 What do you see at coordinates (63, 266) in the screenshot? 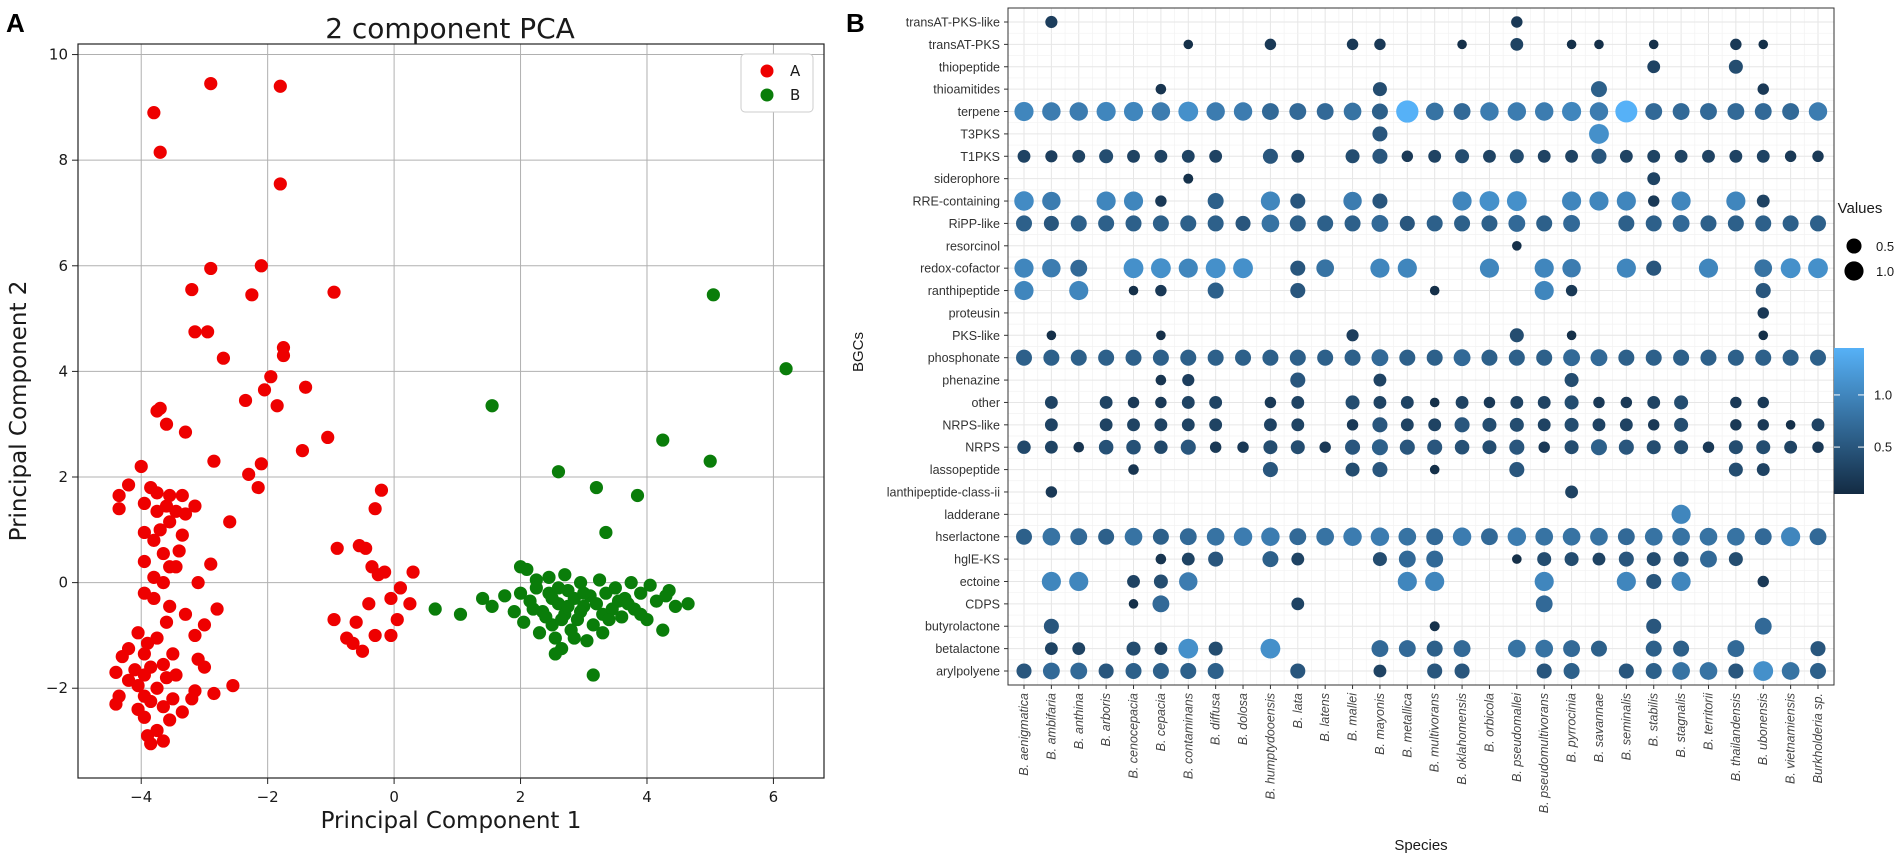
I see `pca-y-tick-label: 6` at bounding box center [63, 266].